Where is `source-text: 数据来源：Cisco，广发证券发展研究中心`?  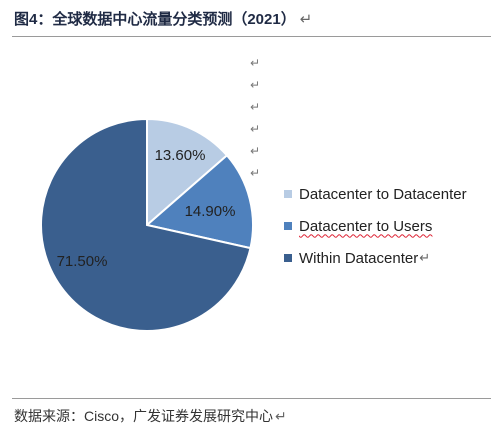 source-text: 数据来源：Cisco，广发证券发展研究中心 is located at coordinates (144, 416).